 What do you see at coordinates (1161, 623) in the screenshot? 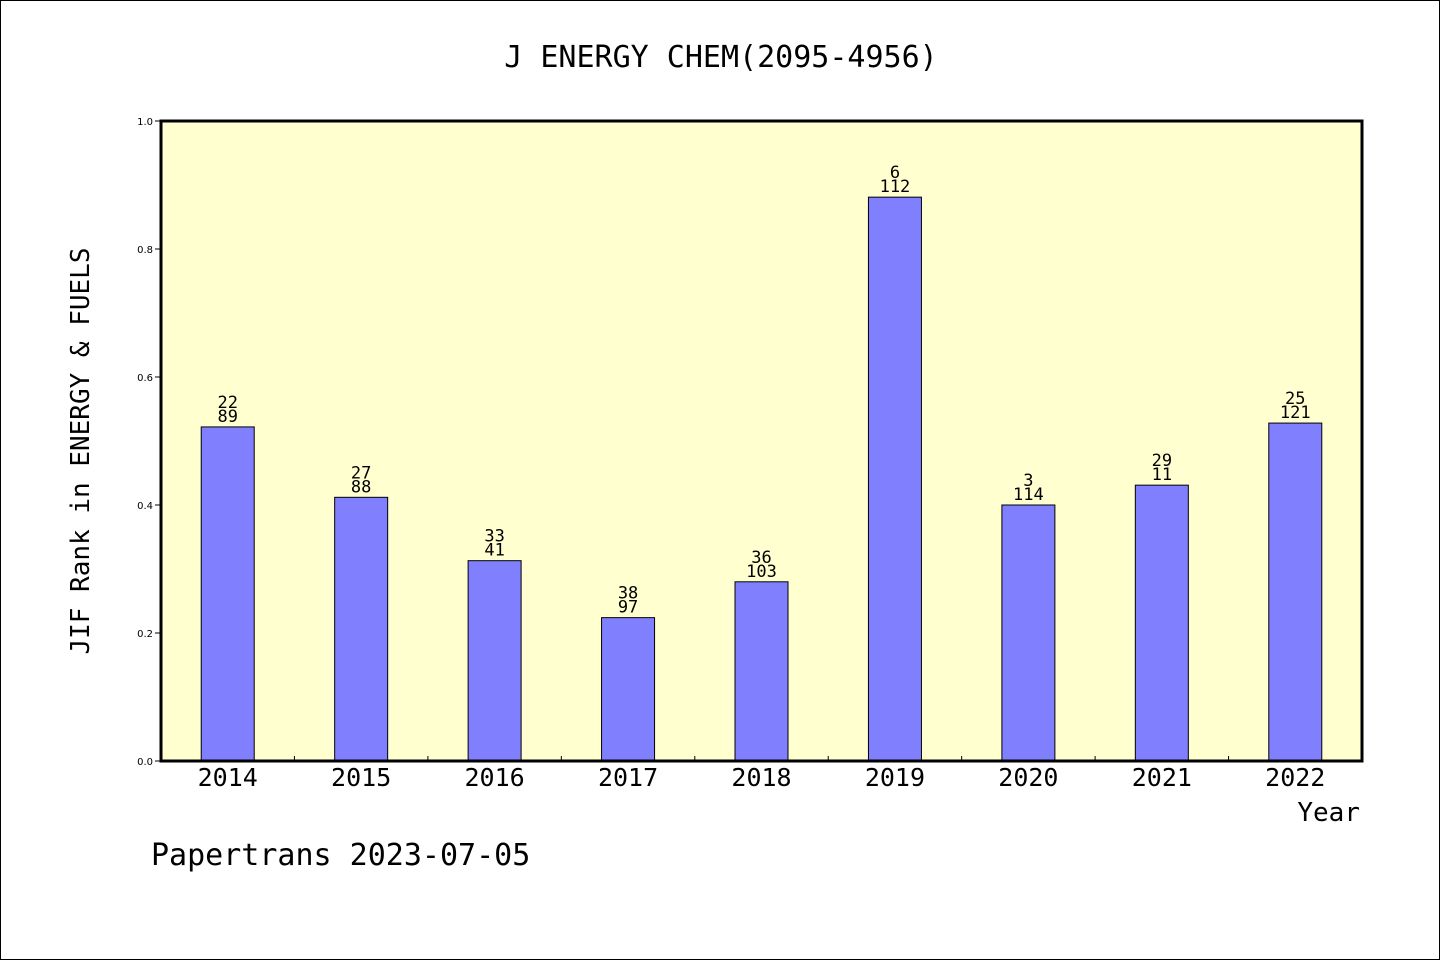
I see `bar-2021` at bounding box center [1161, 623].